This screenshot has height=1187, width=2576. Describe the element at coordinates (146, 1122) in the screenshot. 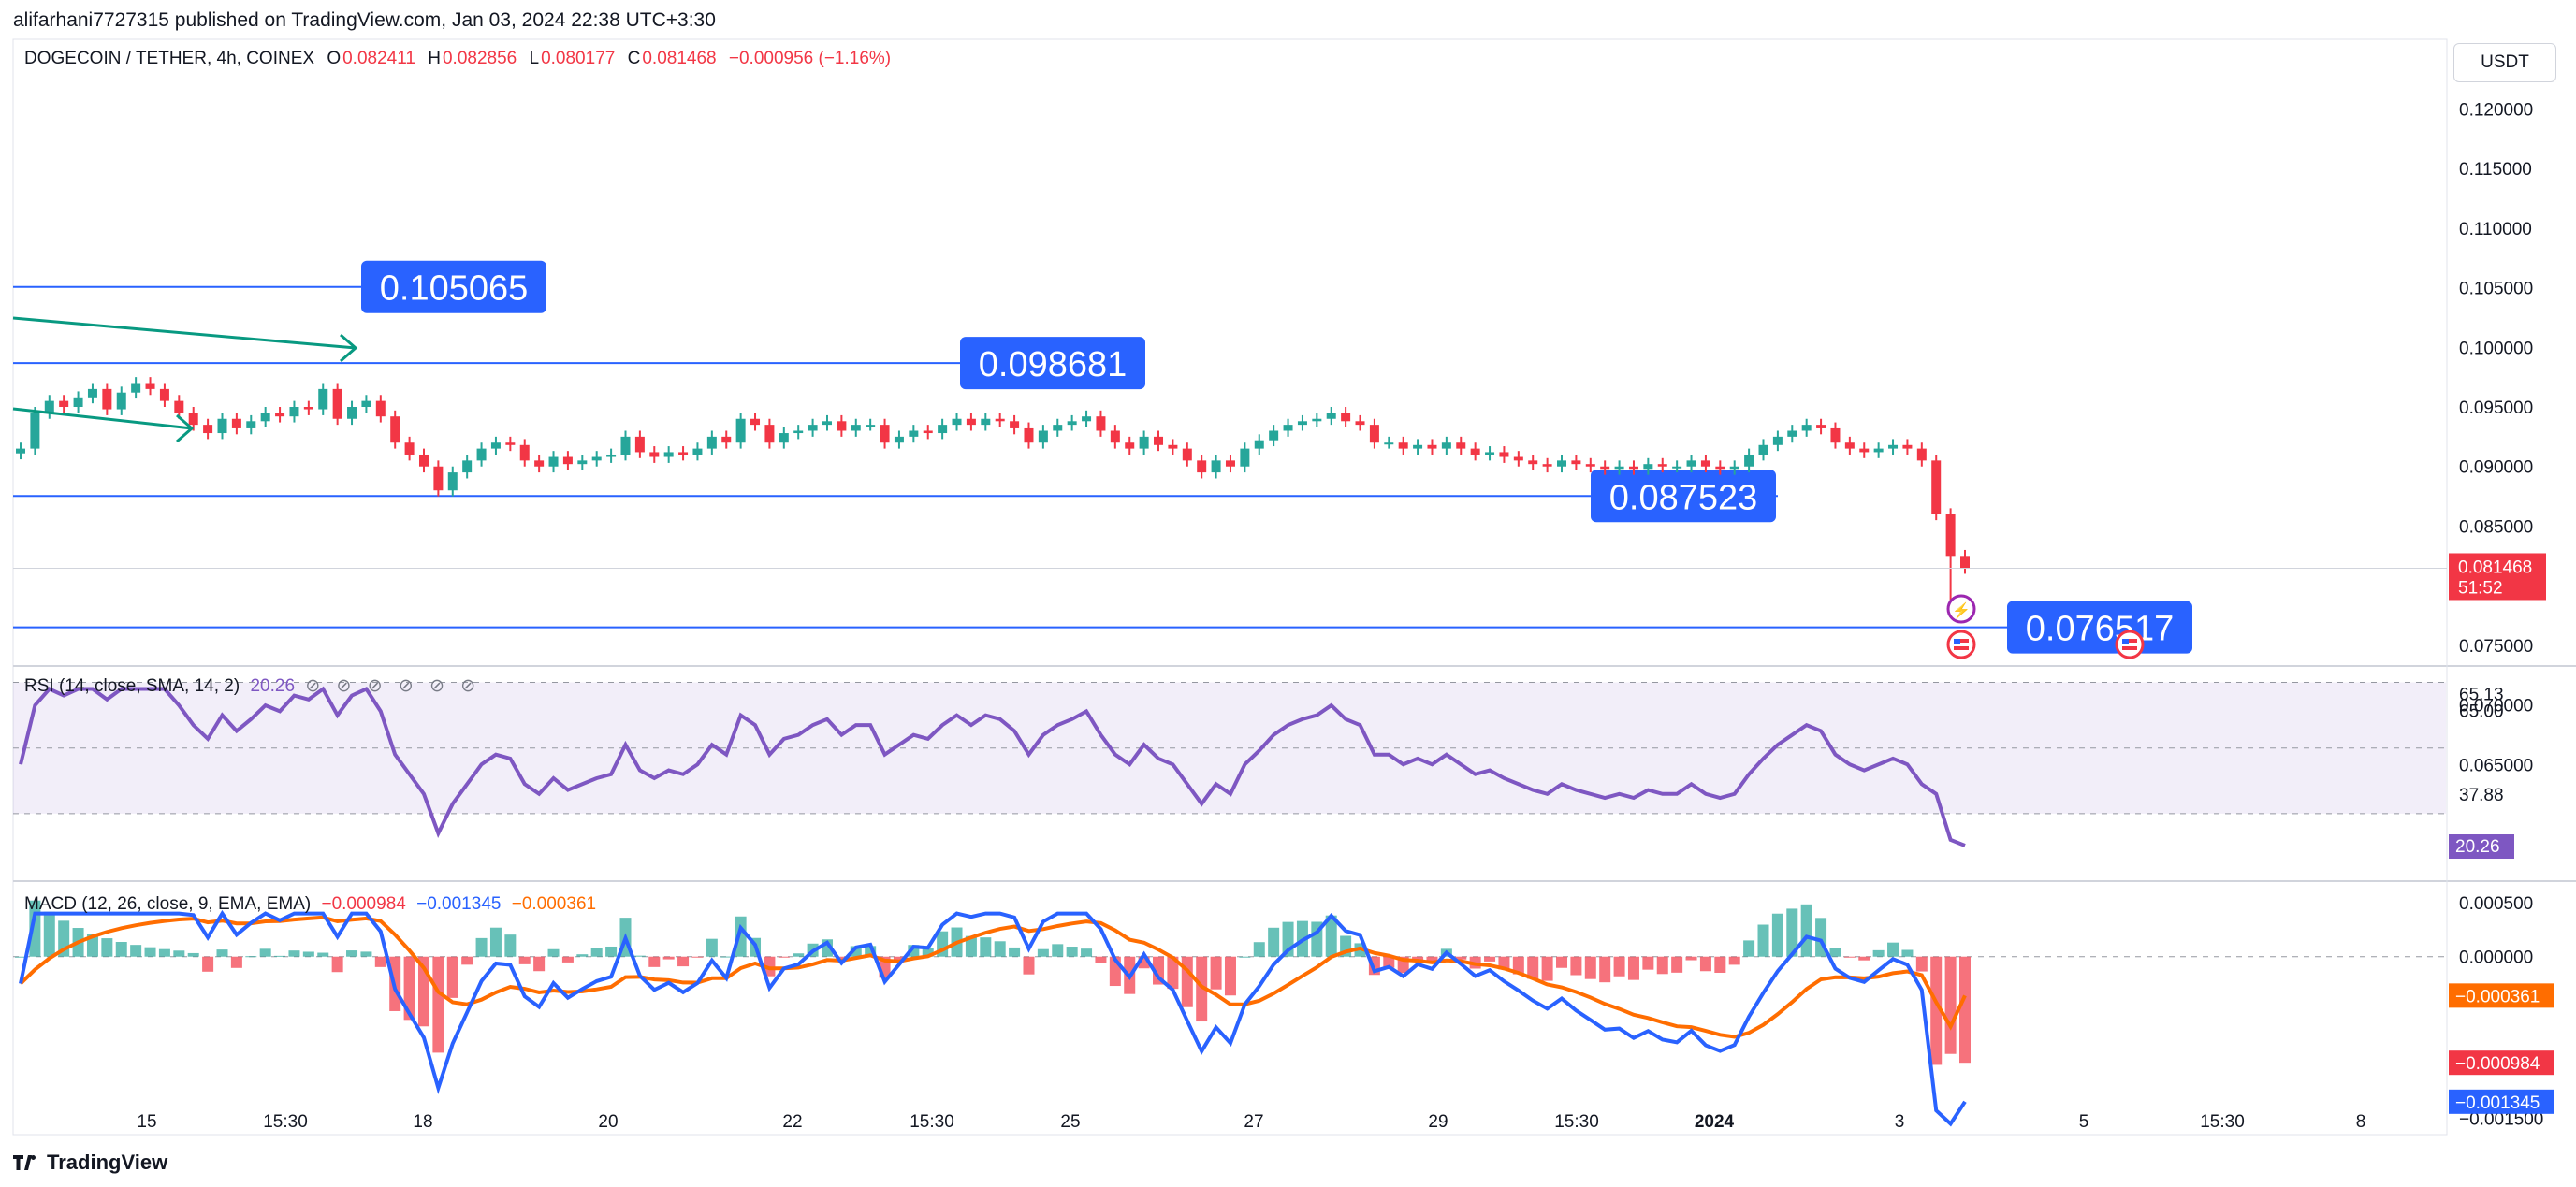

I see `time-tick-label: 15` at that location.